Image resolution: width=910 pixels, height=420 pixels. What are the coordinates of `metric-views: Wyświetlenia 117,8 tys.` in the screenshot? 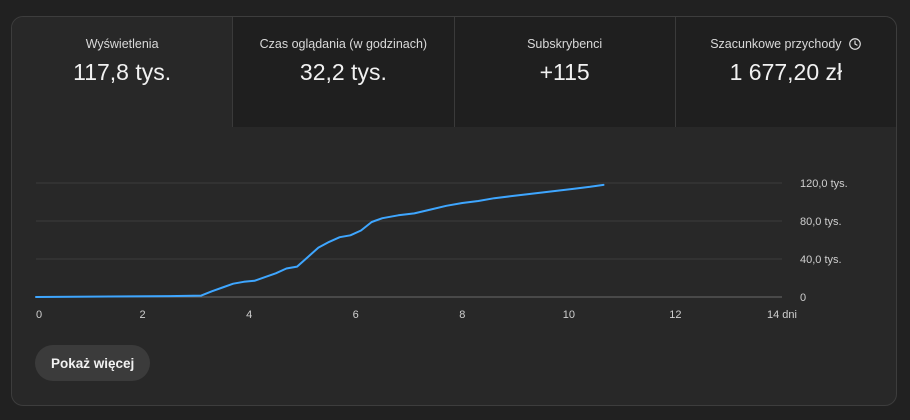 It's located at (123, 72).